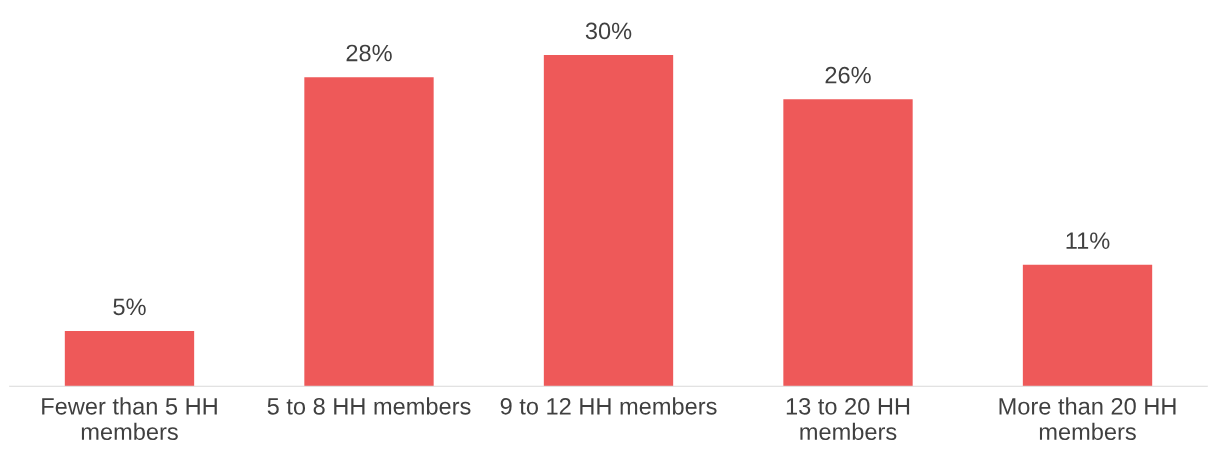 The height and width of the screenshot is (467, 1217). What do you see at coordinates (129, 307) in the screenshot?
I see `data-label: 5%` at bounding box center [129, 307].